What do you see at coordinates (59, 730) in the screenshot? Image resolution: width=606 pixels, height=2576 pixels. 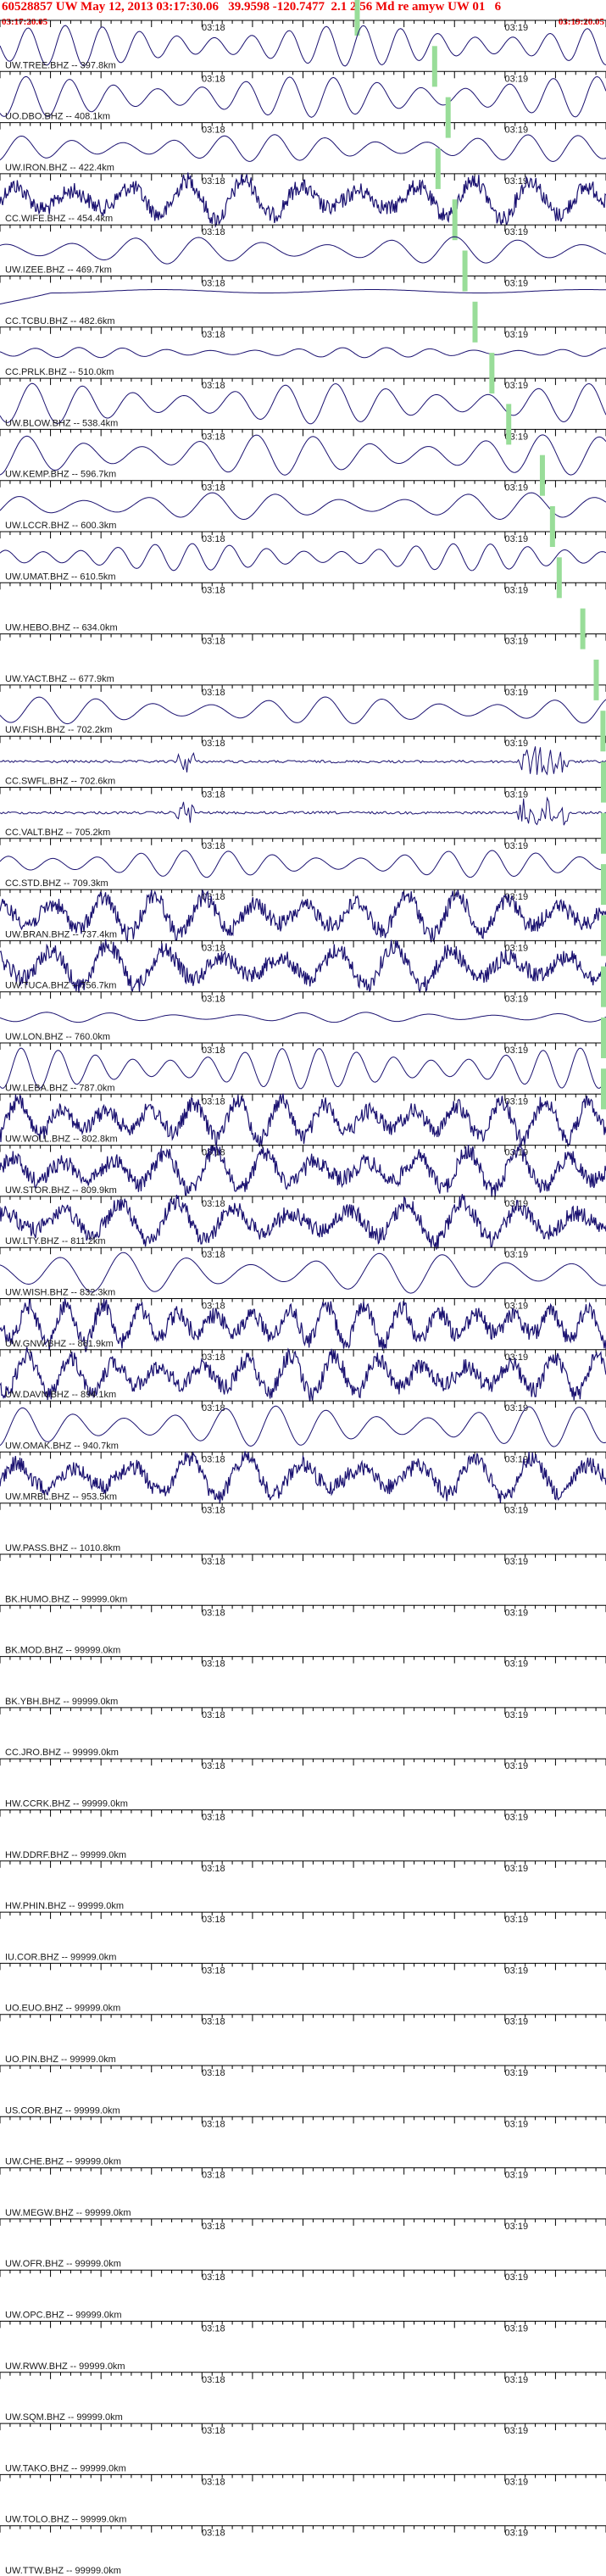 I see `station-label: UW.FISH.BHZ -- 702.2km` at bounding box center [59, 730].